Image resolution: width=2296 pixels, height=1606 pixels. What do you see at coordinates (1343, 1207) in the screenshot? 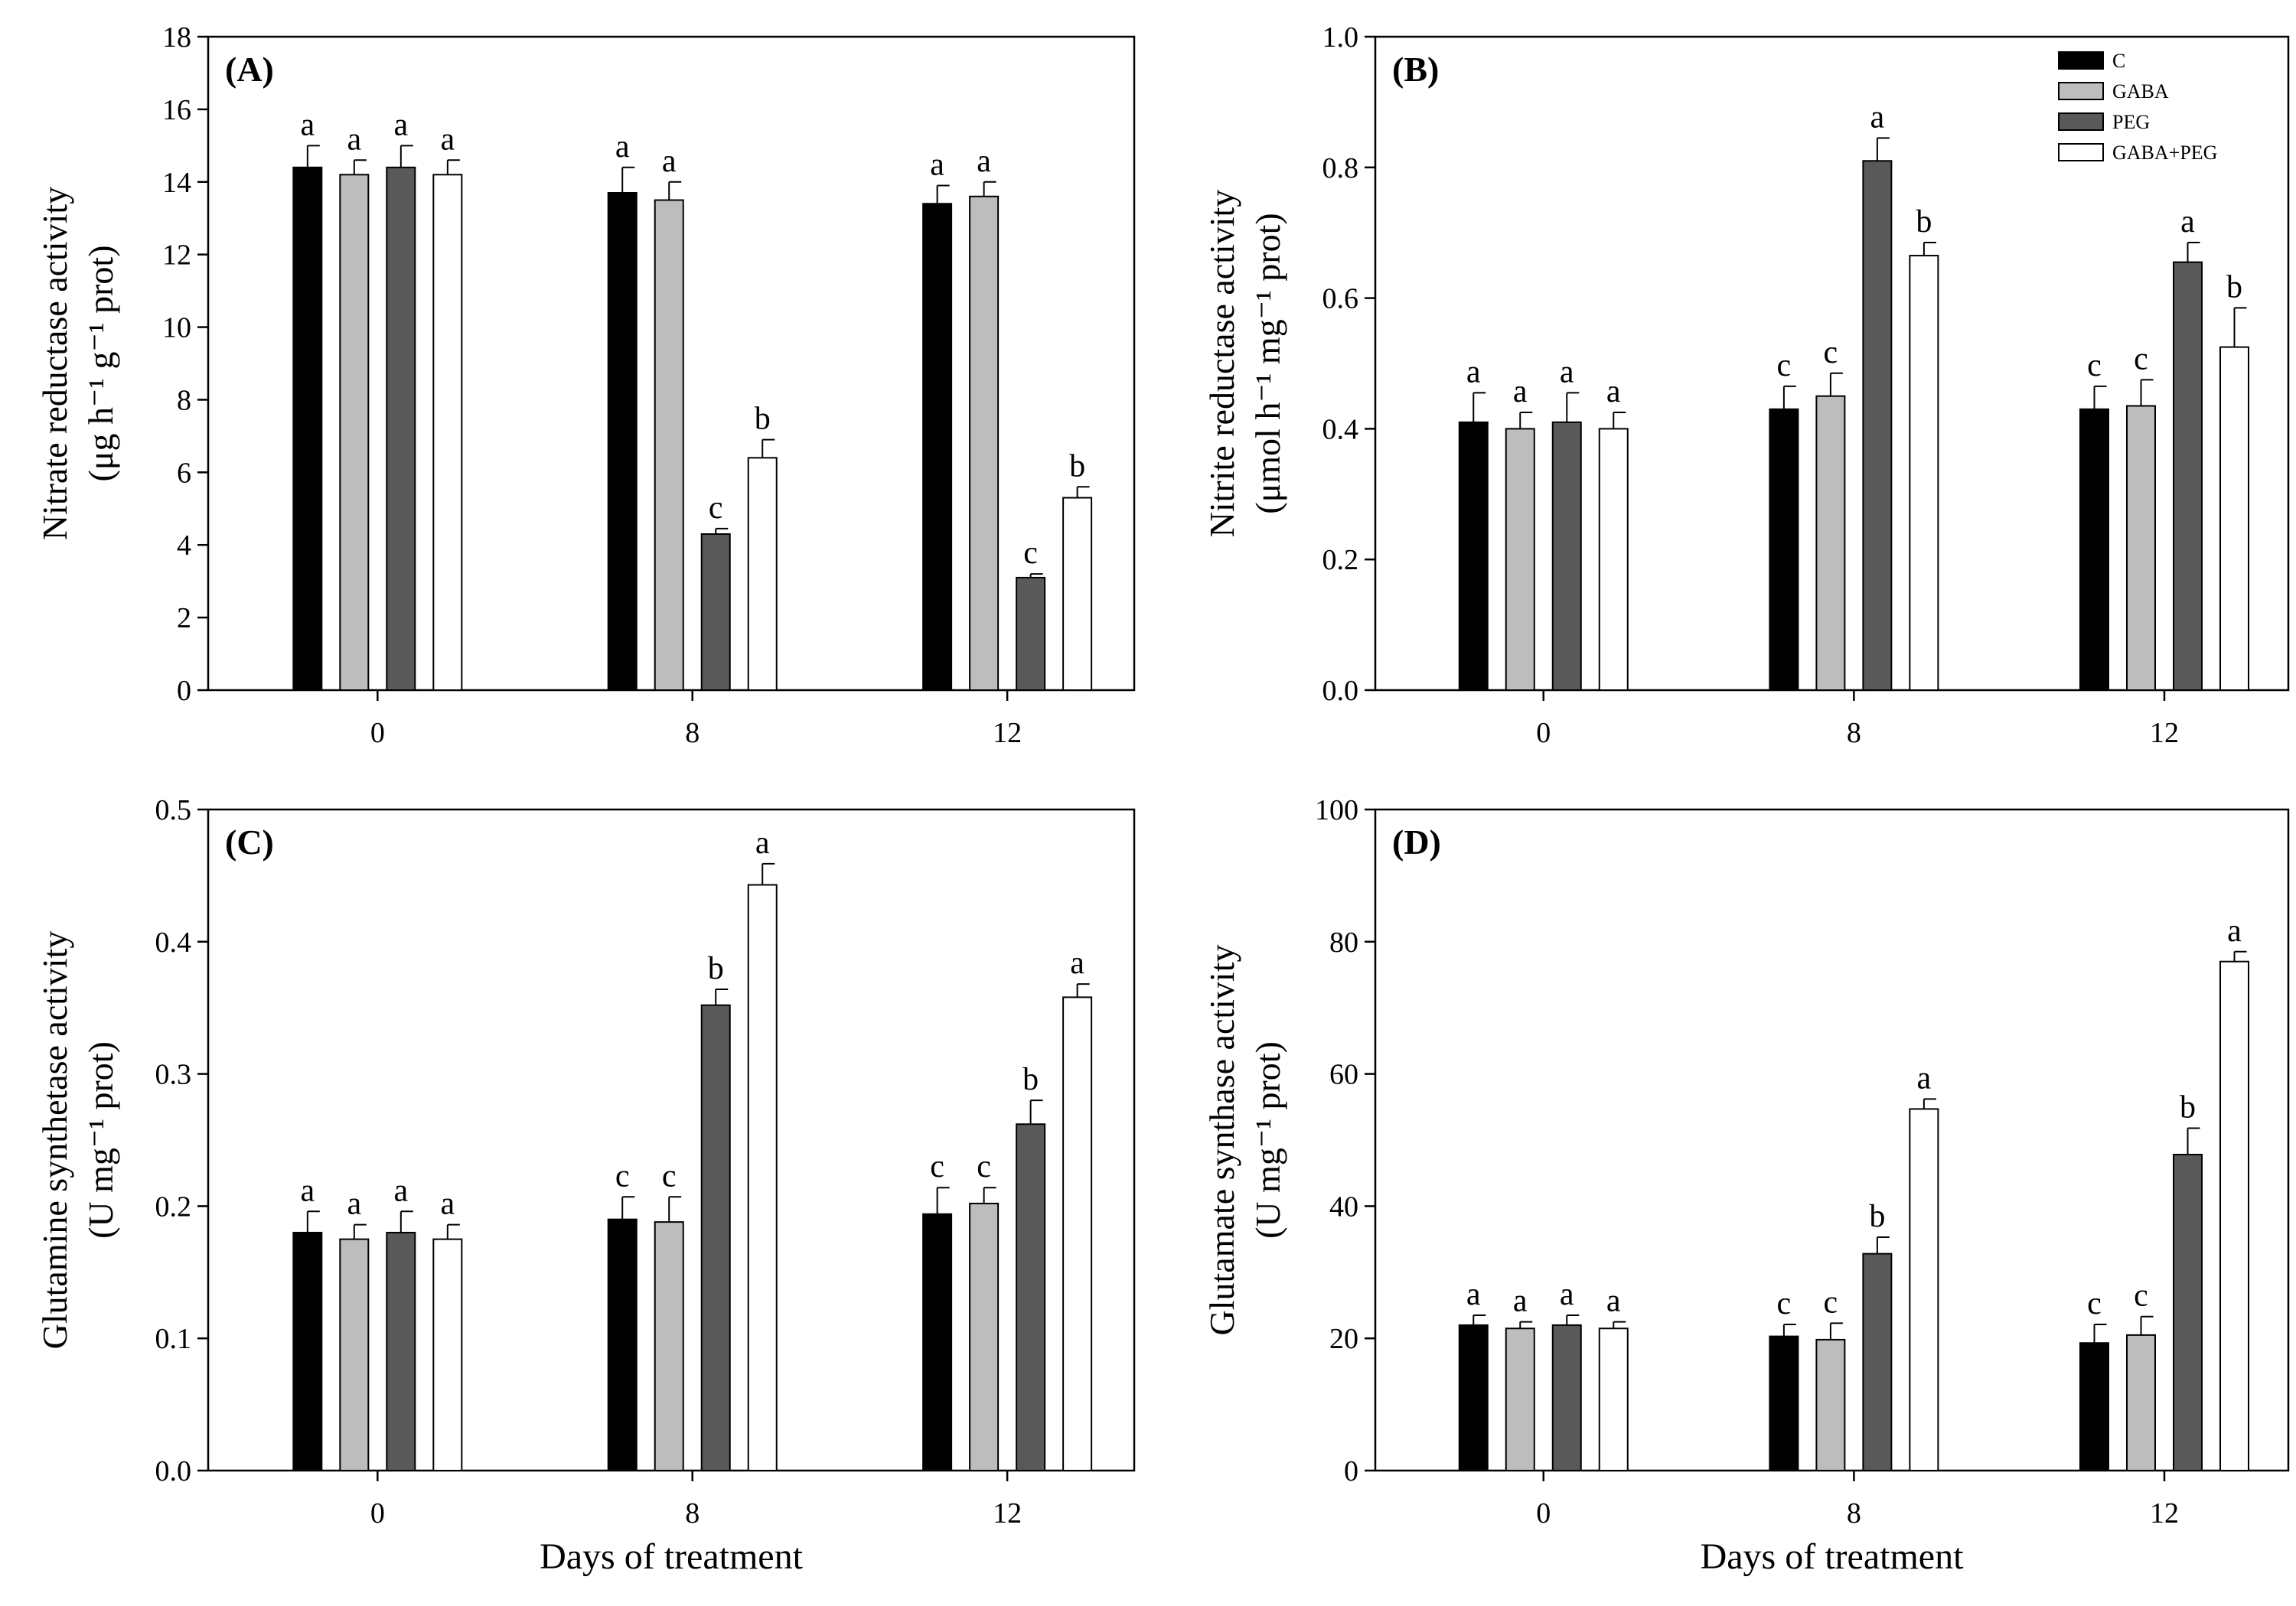
I see `y-tick-label: 40` at bounding box center [1343, 1207].